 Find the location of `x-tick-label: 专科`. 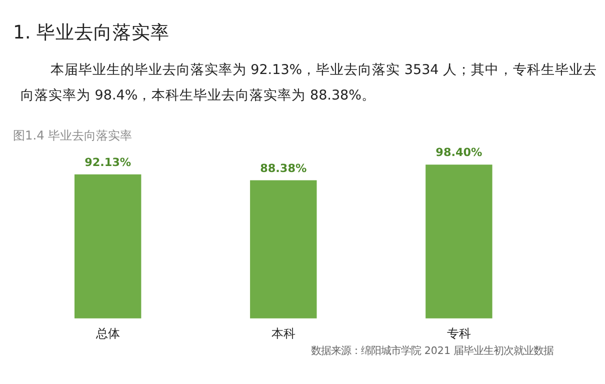

x-tick-label: 专科 is located at coordinates (458, 333).